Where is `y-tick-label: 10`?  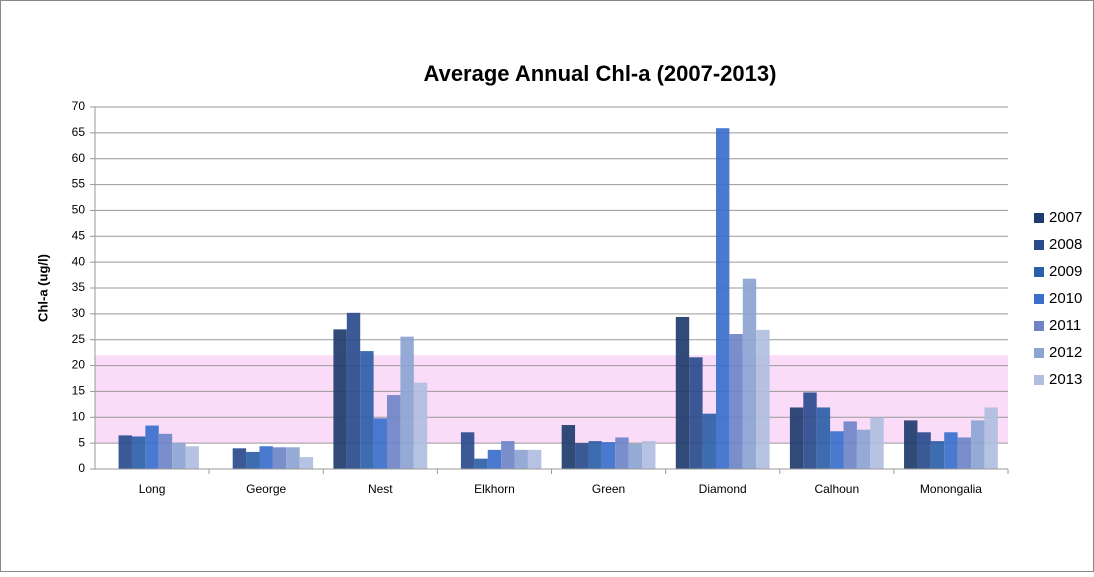 y-tick-label: 10 is located at coordinates (79, 416).